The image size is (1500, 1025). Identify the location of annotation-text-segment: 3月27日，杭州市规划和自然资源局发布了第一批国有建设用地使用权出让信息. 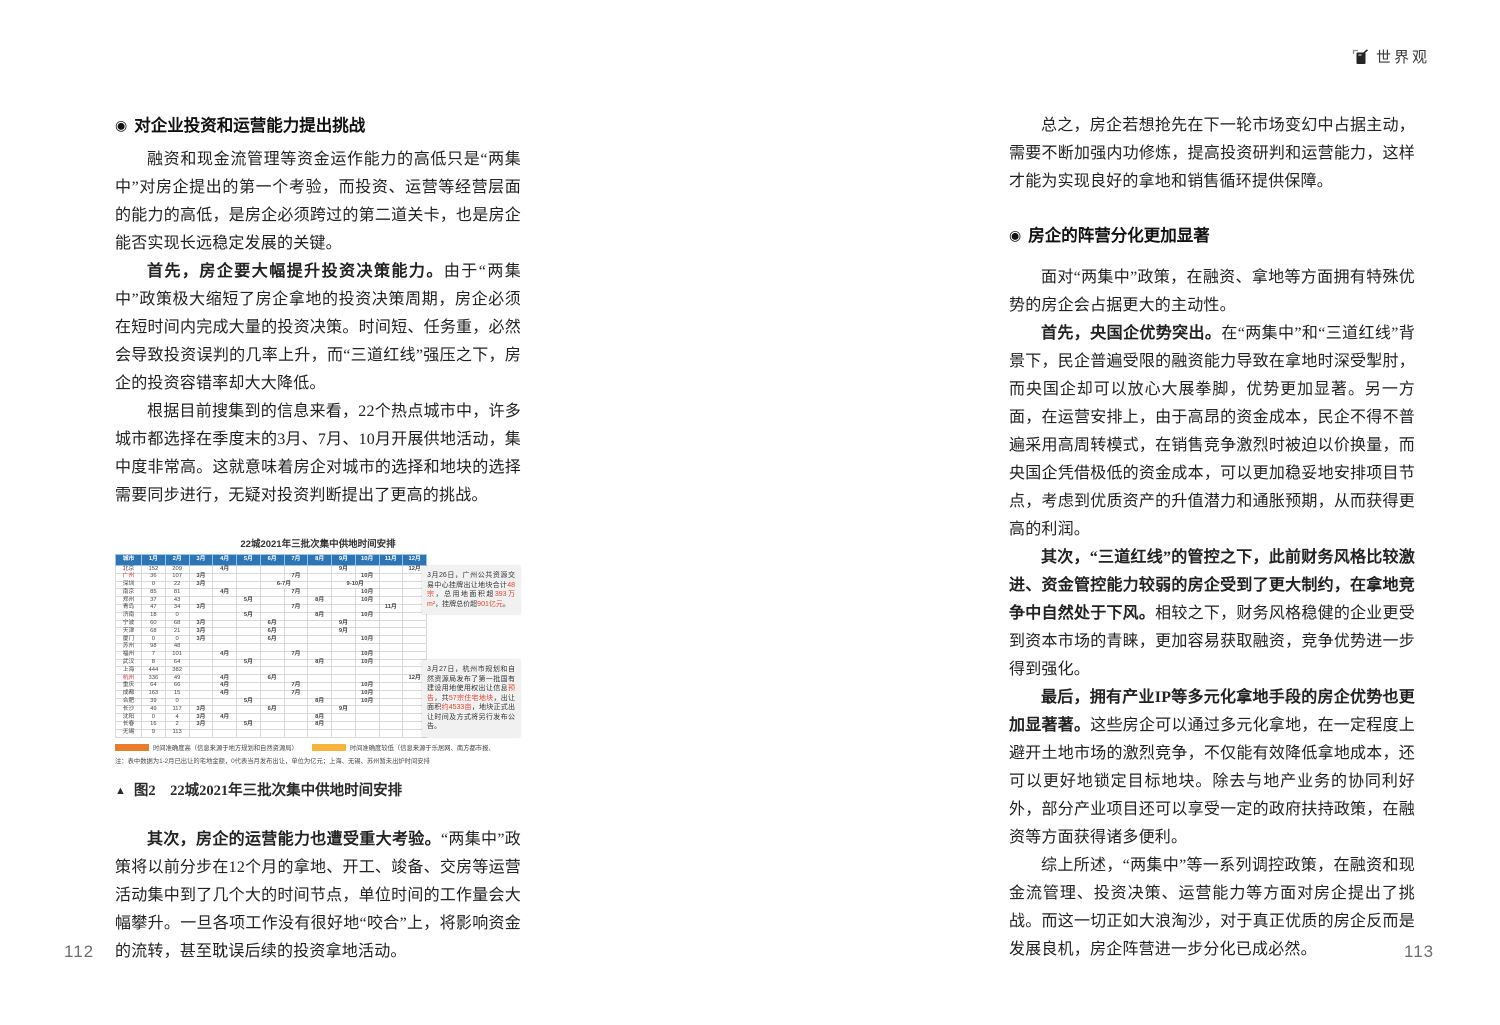
(471, 679).